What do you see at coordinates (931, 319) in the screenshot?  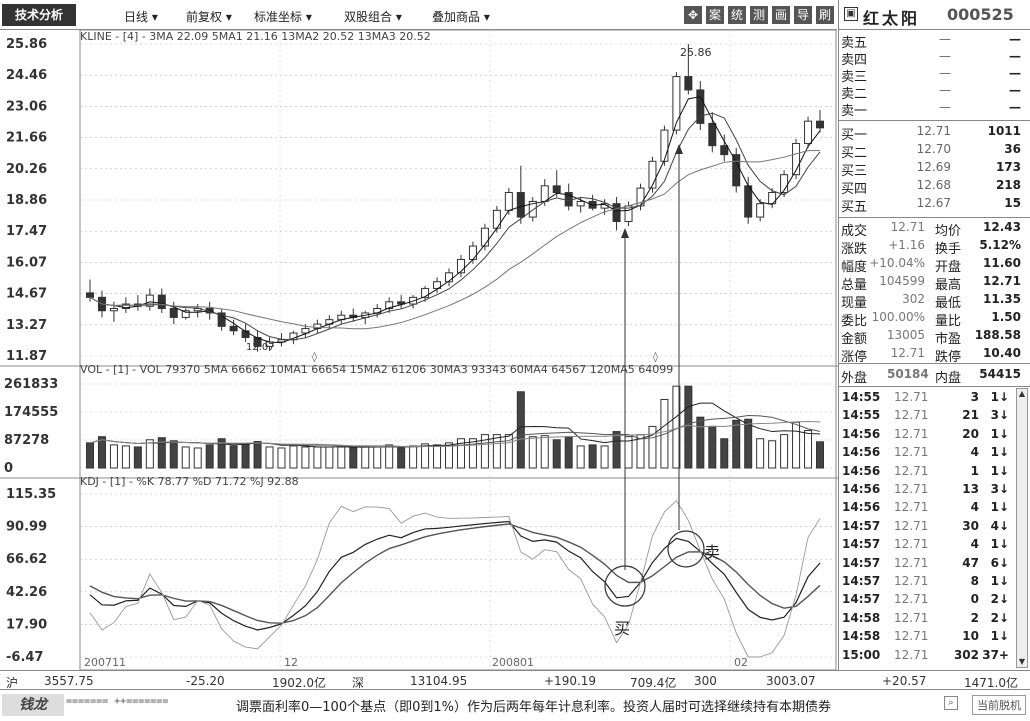 I see `stat-row-6: 委比 100.00% 量比 1.50` at bounding box center [931, 319].